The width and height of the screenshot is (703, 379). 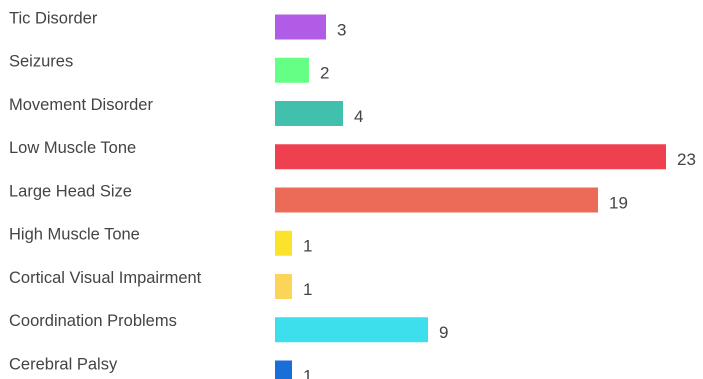 What do you see at coordinates (309, 113) in the screenshot?
I see `bar-movement-disorder` at bounding box center [309, 113].